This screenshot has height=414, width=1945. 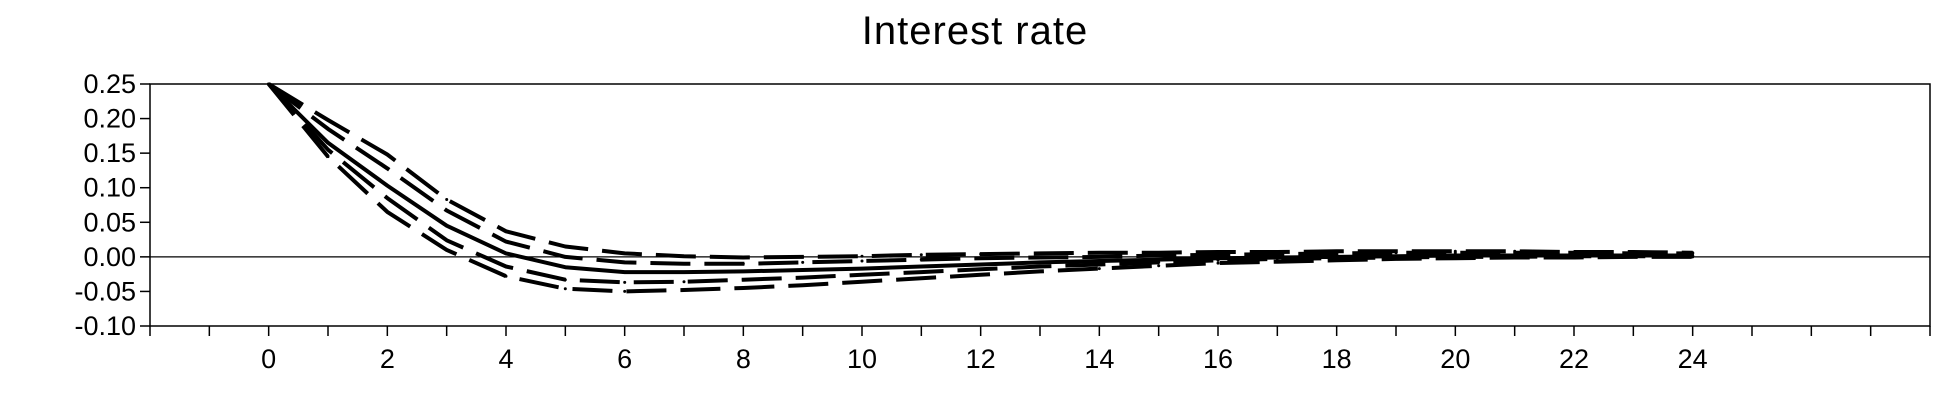 What do you see at coordinates (1337, 359) in the screenshot?
I see `x-tick-label: 18` at bounding box center [1337, 359].